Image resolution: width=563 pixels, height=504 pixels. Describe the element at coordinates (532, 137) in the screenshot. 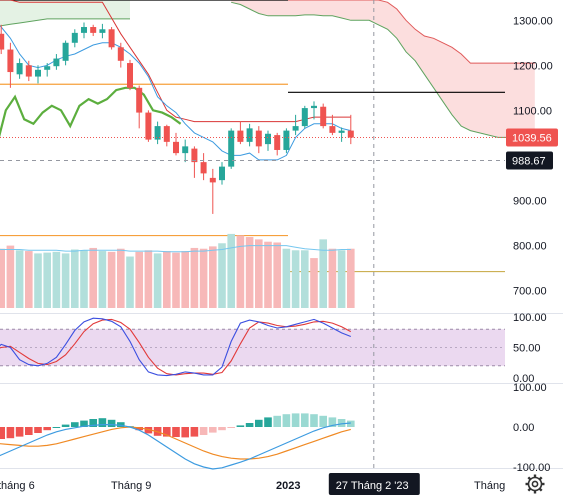

I see `last-price-badge` at that location.